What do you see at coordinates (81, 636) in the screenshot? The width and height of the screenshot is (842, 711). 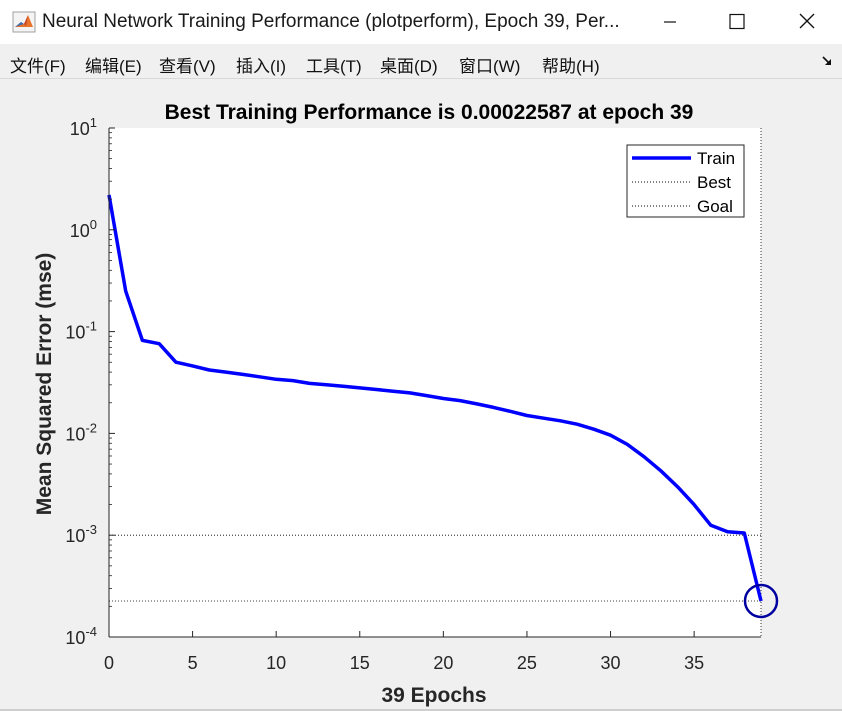 I see `y-tick-label: 10⁻⁴` at bounding box center [81, 636].